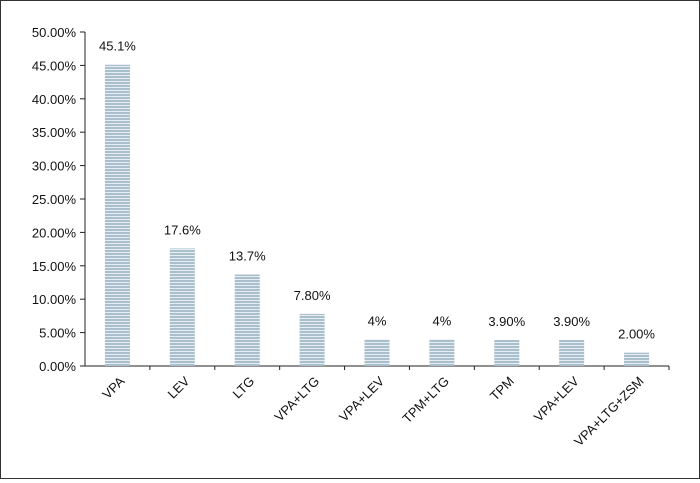 Image resolution: width=700 pixels, height=483 pixels. Describe the element at coordinates (247, 255) in the screenshot. I see `data-label: 13.7%` at that location.